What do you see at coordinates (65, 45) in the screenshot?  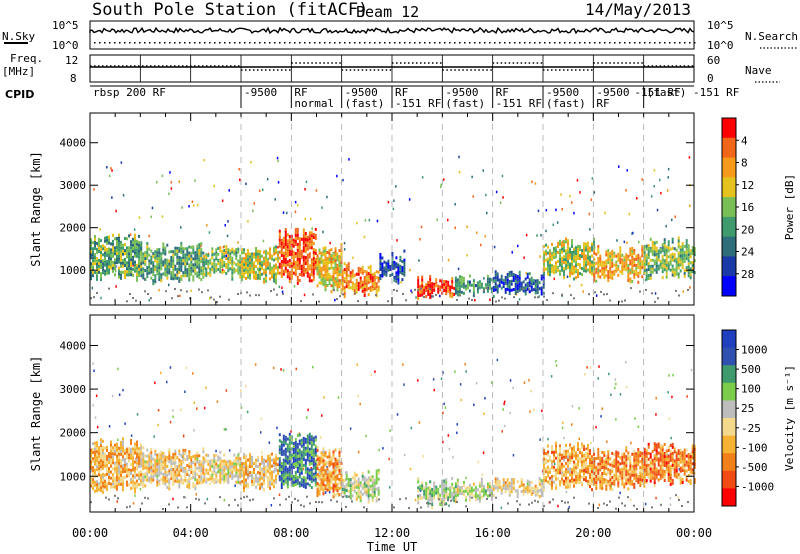 I see `nsky-tick-bottom: 10^0` at bounding box center [65, 45].